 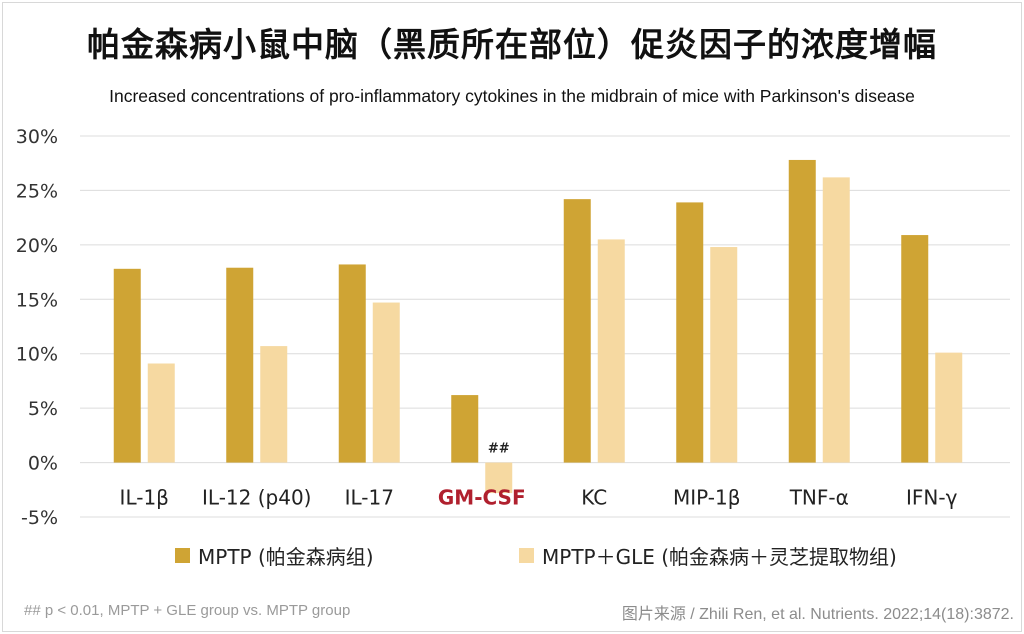 What do you see at coordinates (37, 300) in the screenshot?
I see `y-tick-label: 15%` at bounding box center [37, 300].